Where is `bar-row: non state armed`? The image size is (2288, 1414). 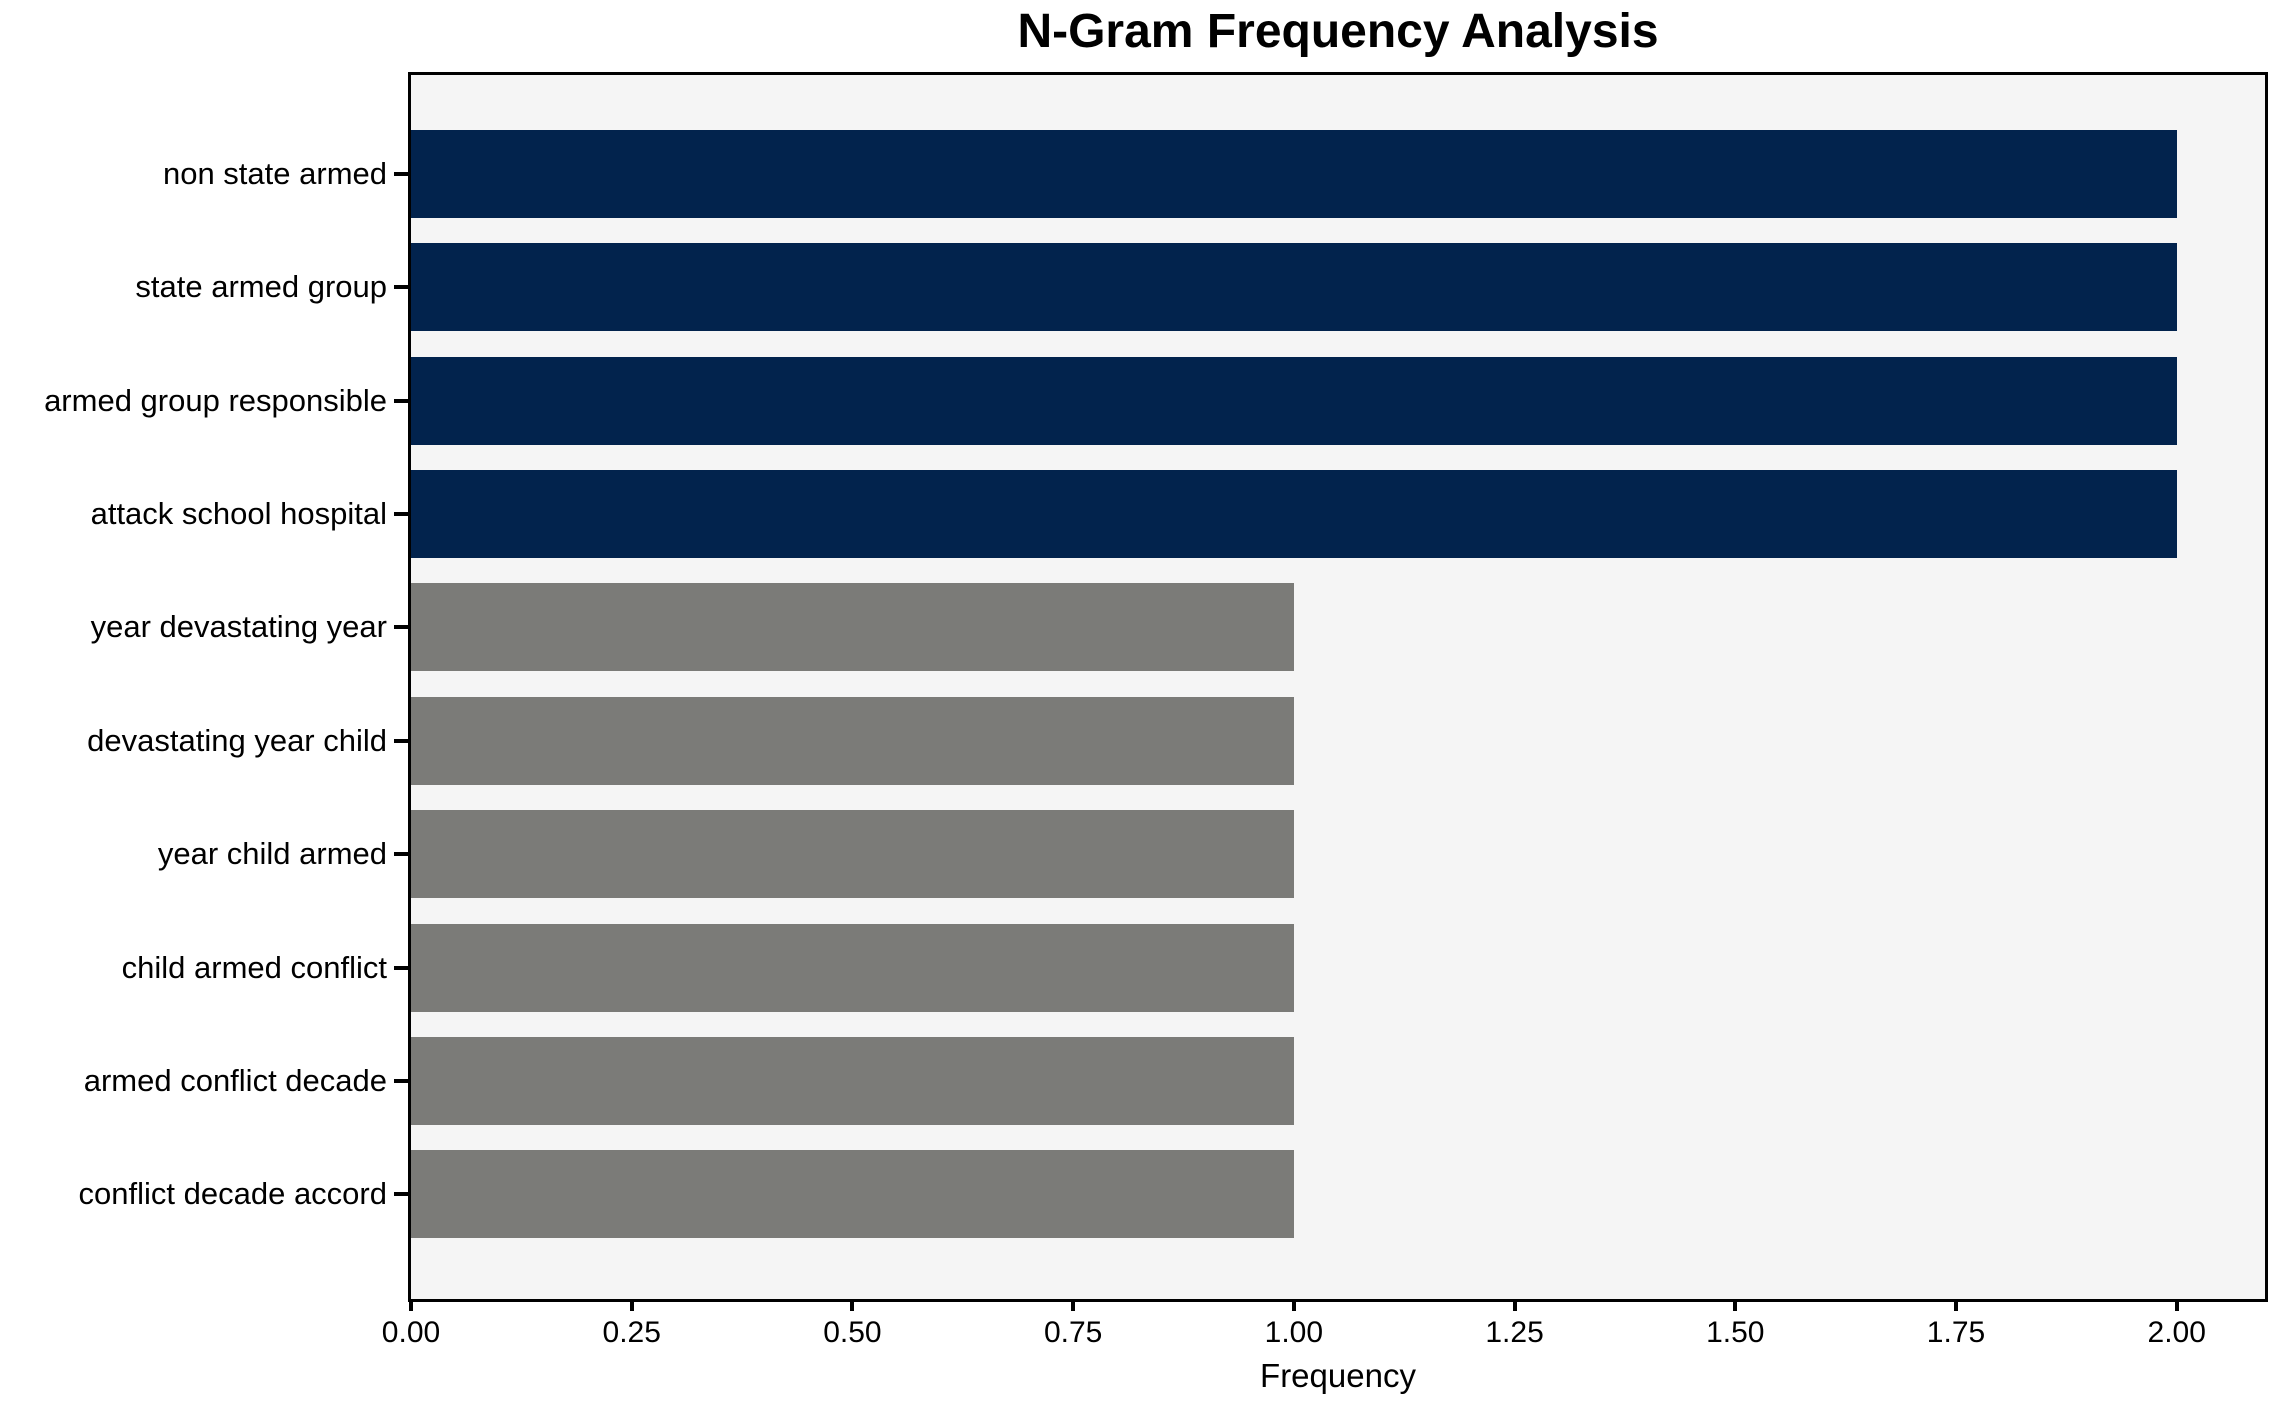
bar-row: non state armed is located at coordinates (1214, 173).